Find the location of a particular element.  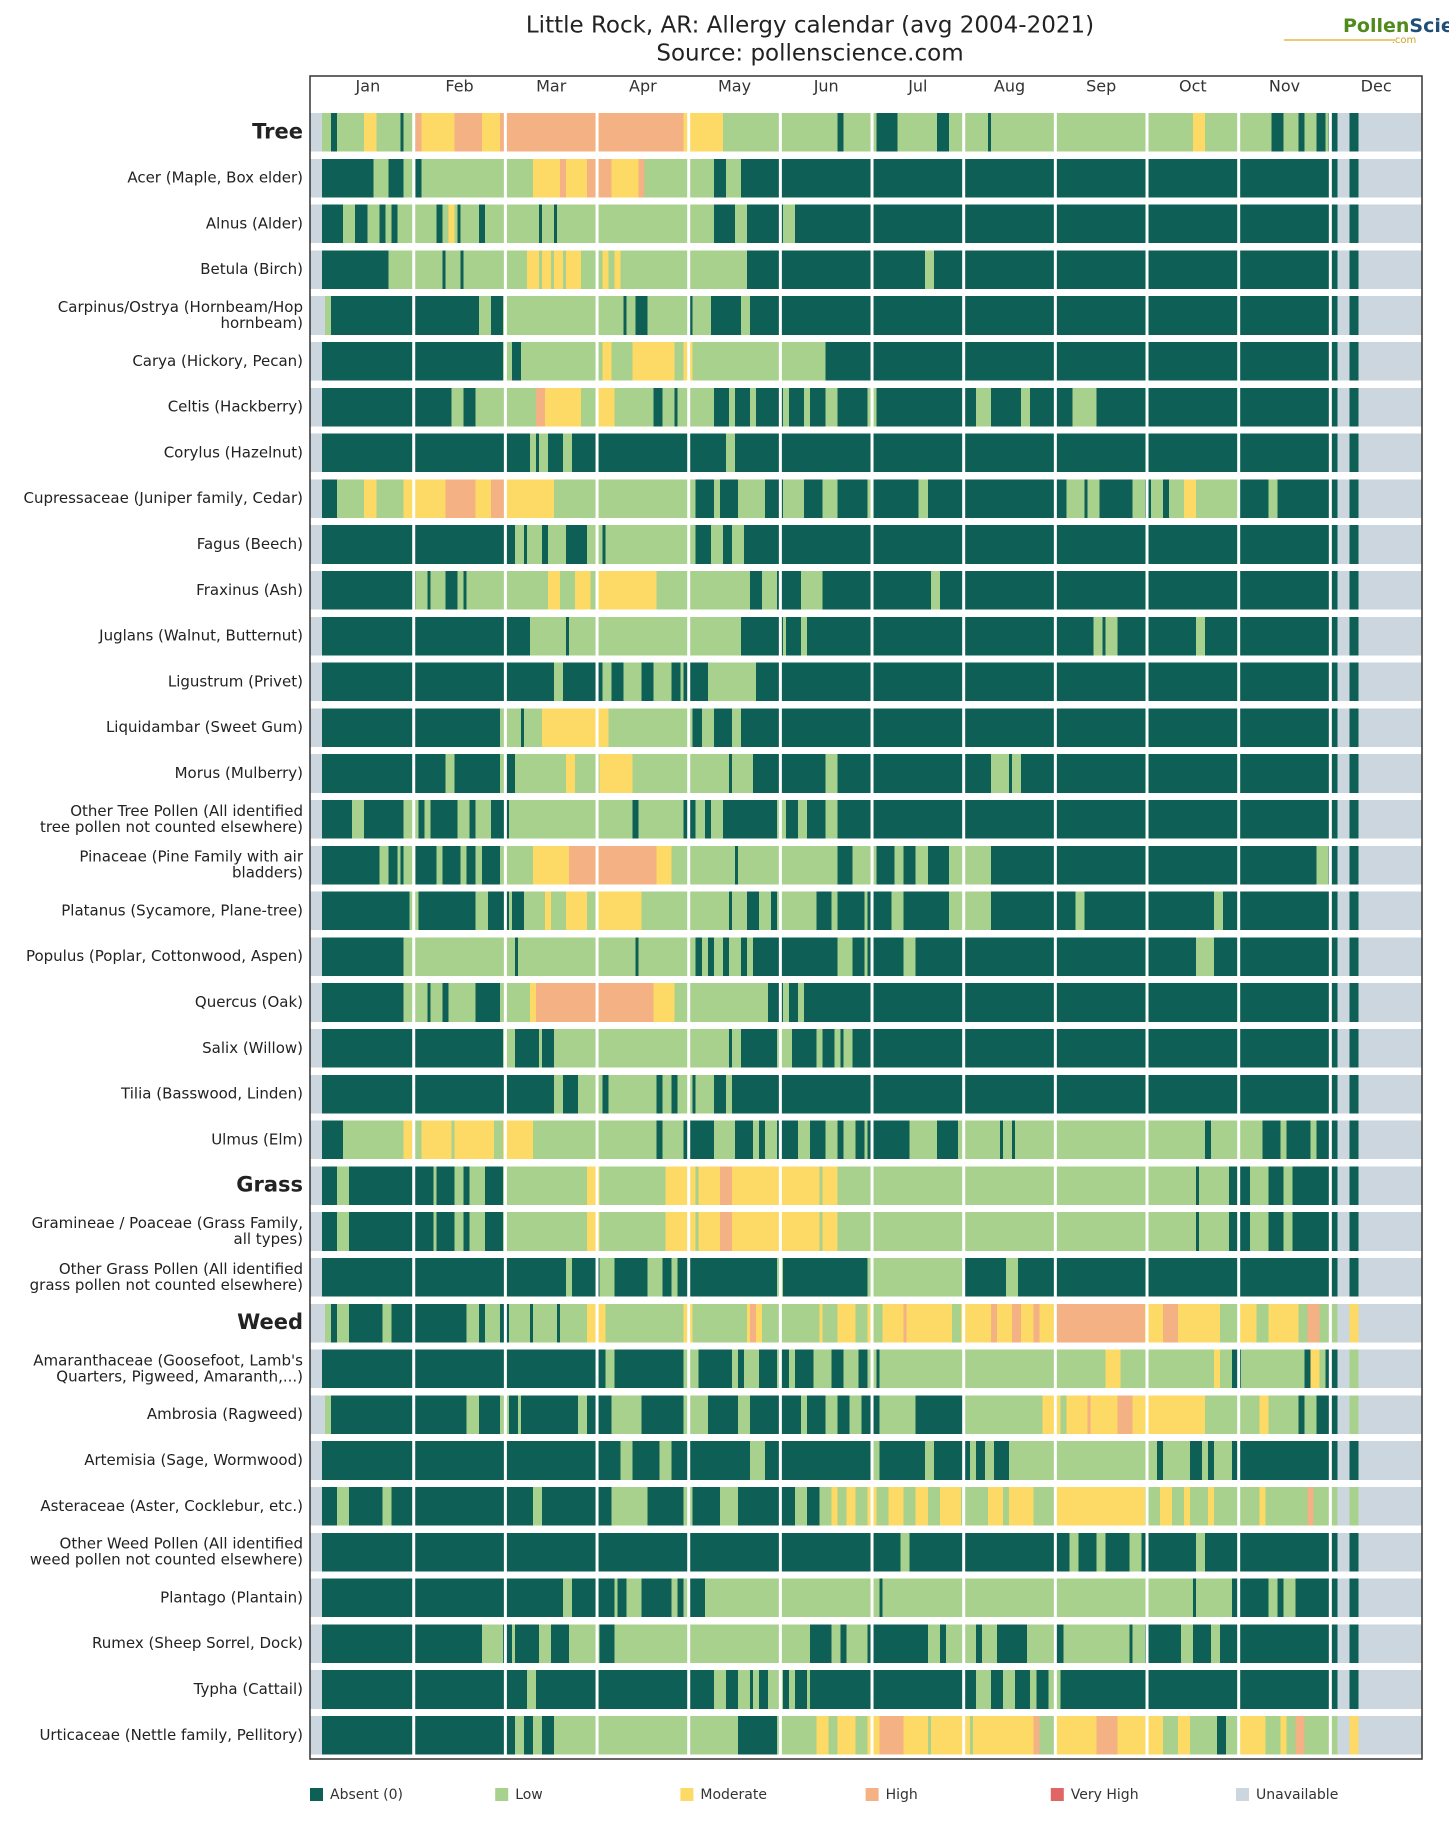

legend-swatch is located at coordinates (1057, 1794).